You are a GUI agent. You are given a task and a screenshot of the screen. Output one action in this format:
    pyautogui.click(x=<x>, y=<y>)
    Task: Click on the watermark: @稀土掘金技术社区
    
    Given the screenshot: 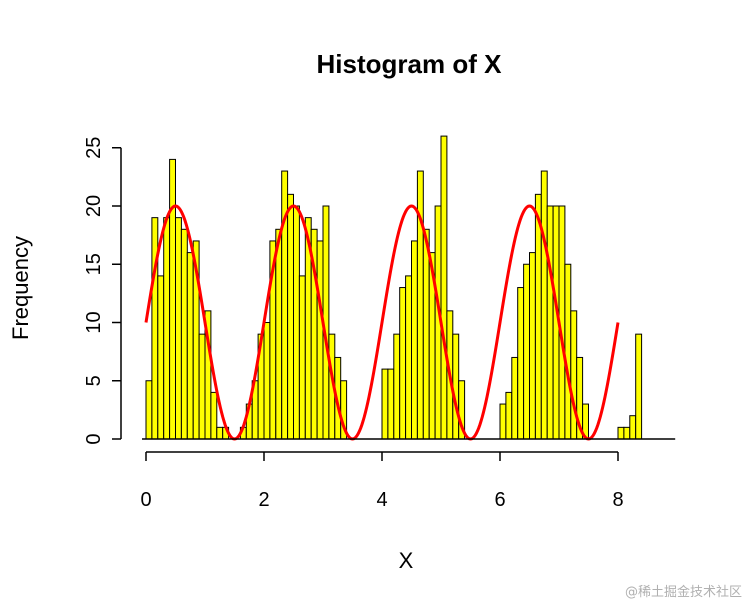 What is the action you would take?
    pyautogui.click(x=683, y=592)
    